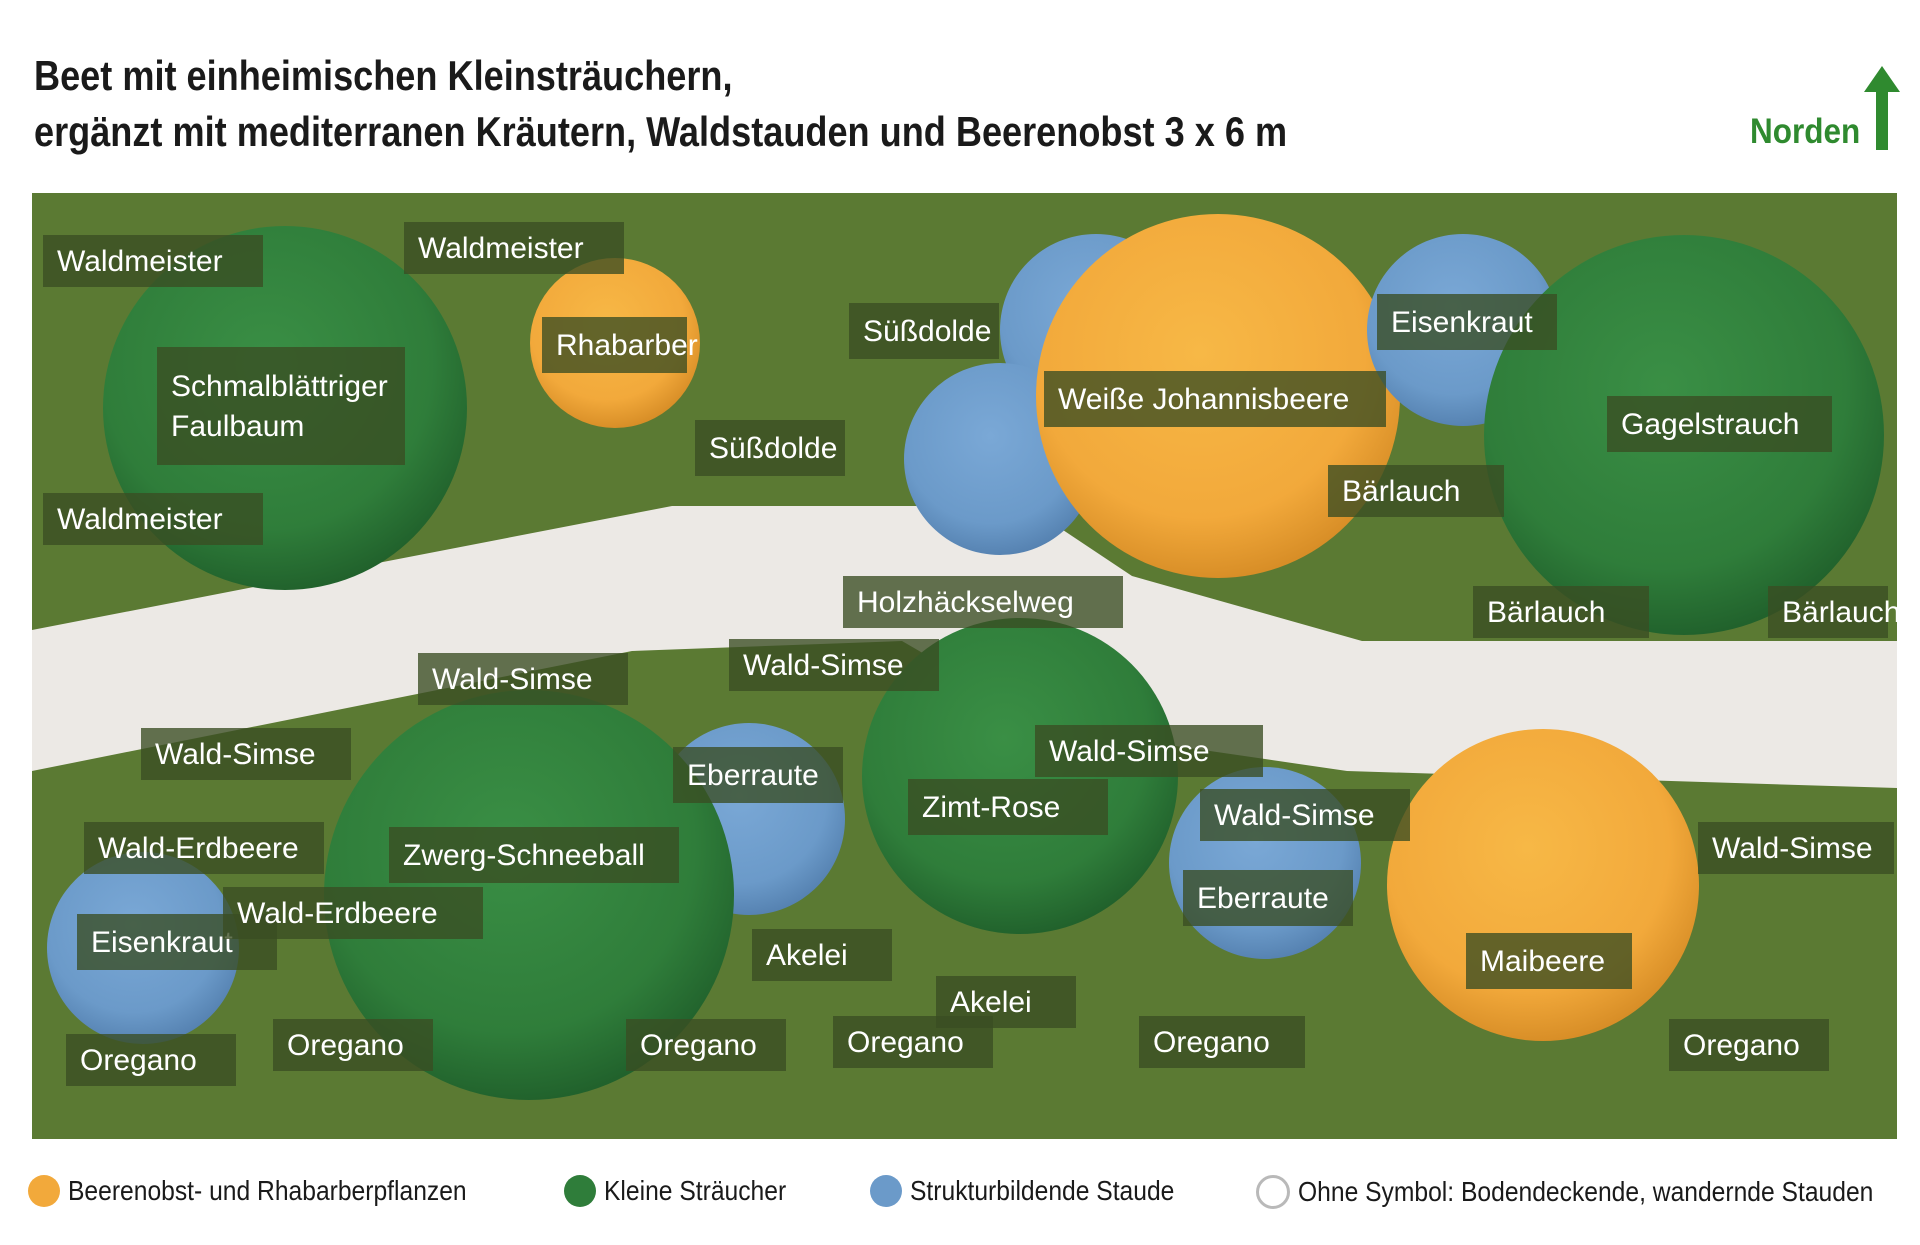 Image resolution: width=1920 pixels, height=1245 pixels. I want to click on plant-label-rhabarber: Rhabarber, so click(627, 345).